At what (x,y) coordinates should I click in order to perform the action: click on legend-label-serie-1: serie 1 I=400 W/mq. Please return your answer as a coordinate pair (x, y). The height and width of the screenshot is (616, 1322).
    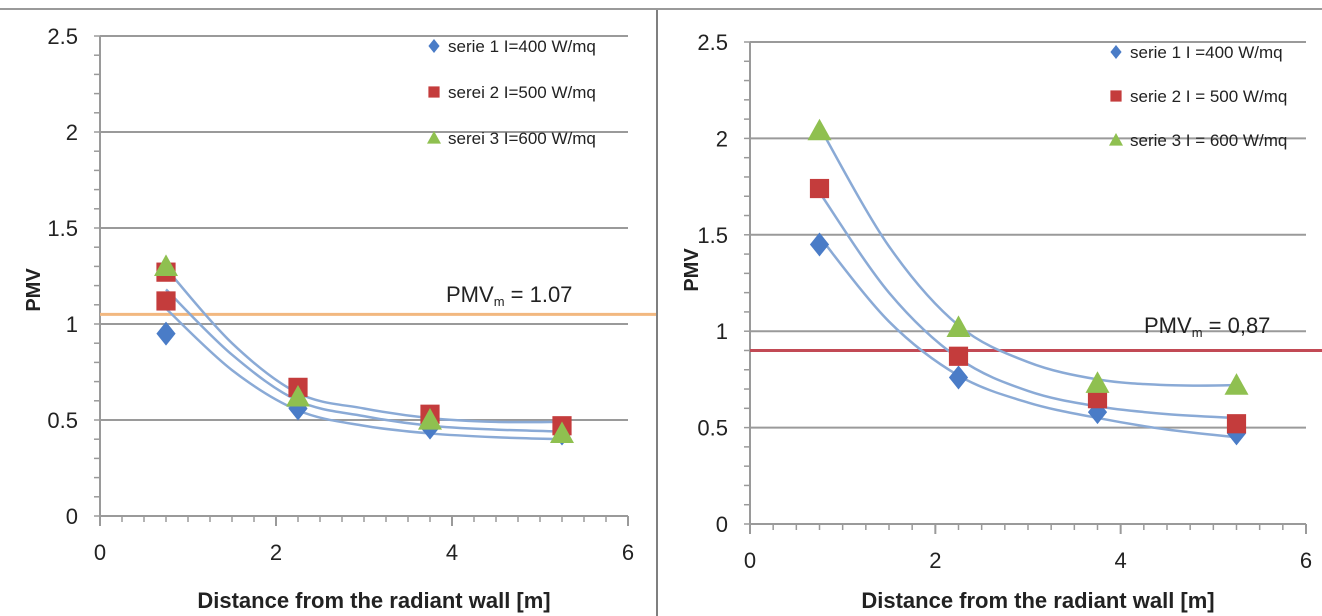
    Looking at the image, I should click on (522, 46).